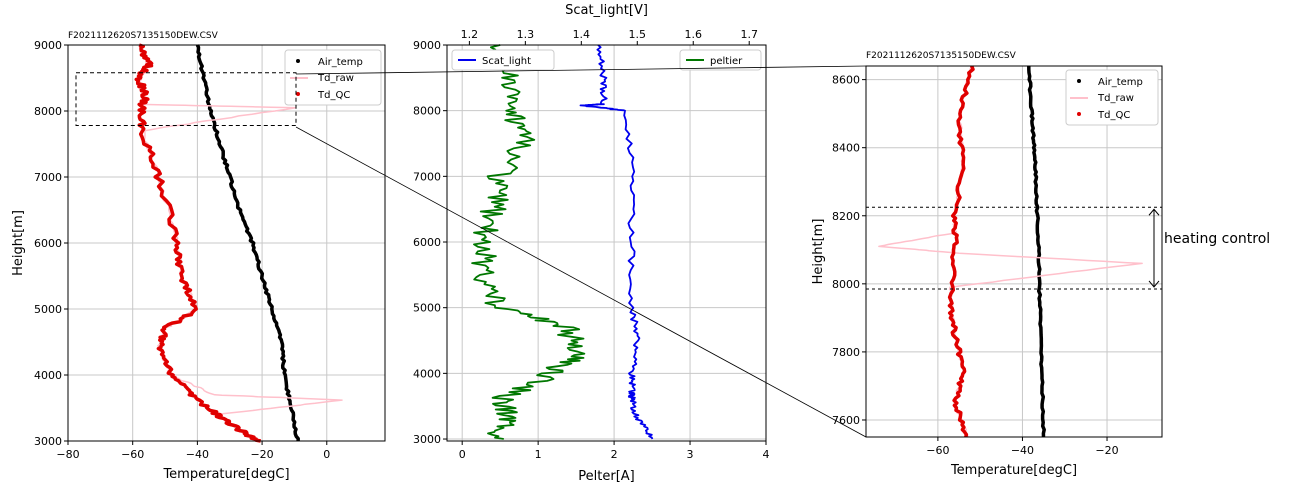 The image size is (1303, 488). What do you see at coordinates (528, 242) in the screenshot?
I see `series-peltier` at bounding box center [528, 242].